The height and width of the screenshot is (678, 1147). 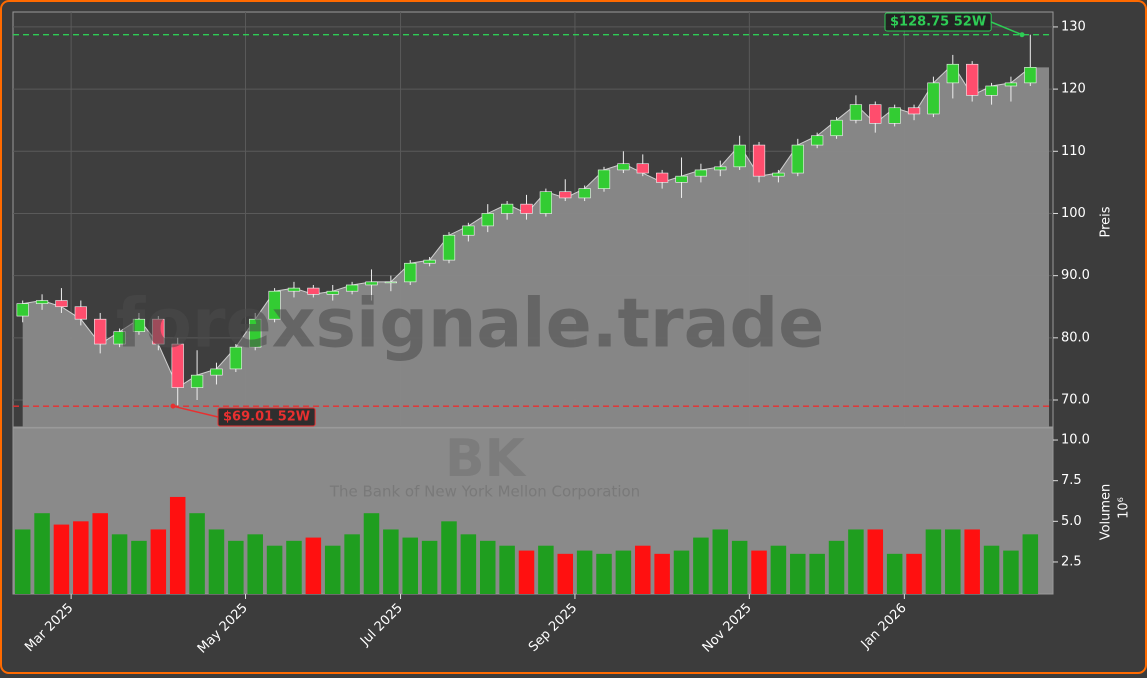 I want to click on volume-tick-label: 7.5, so click(x=1071, y=480).